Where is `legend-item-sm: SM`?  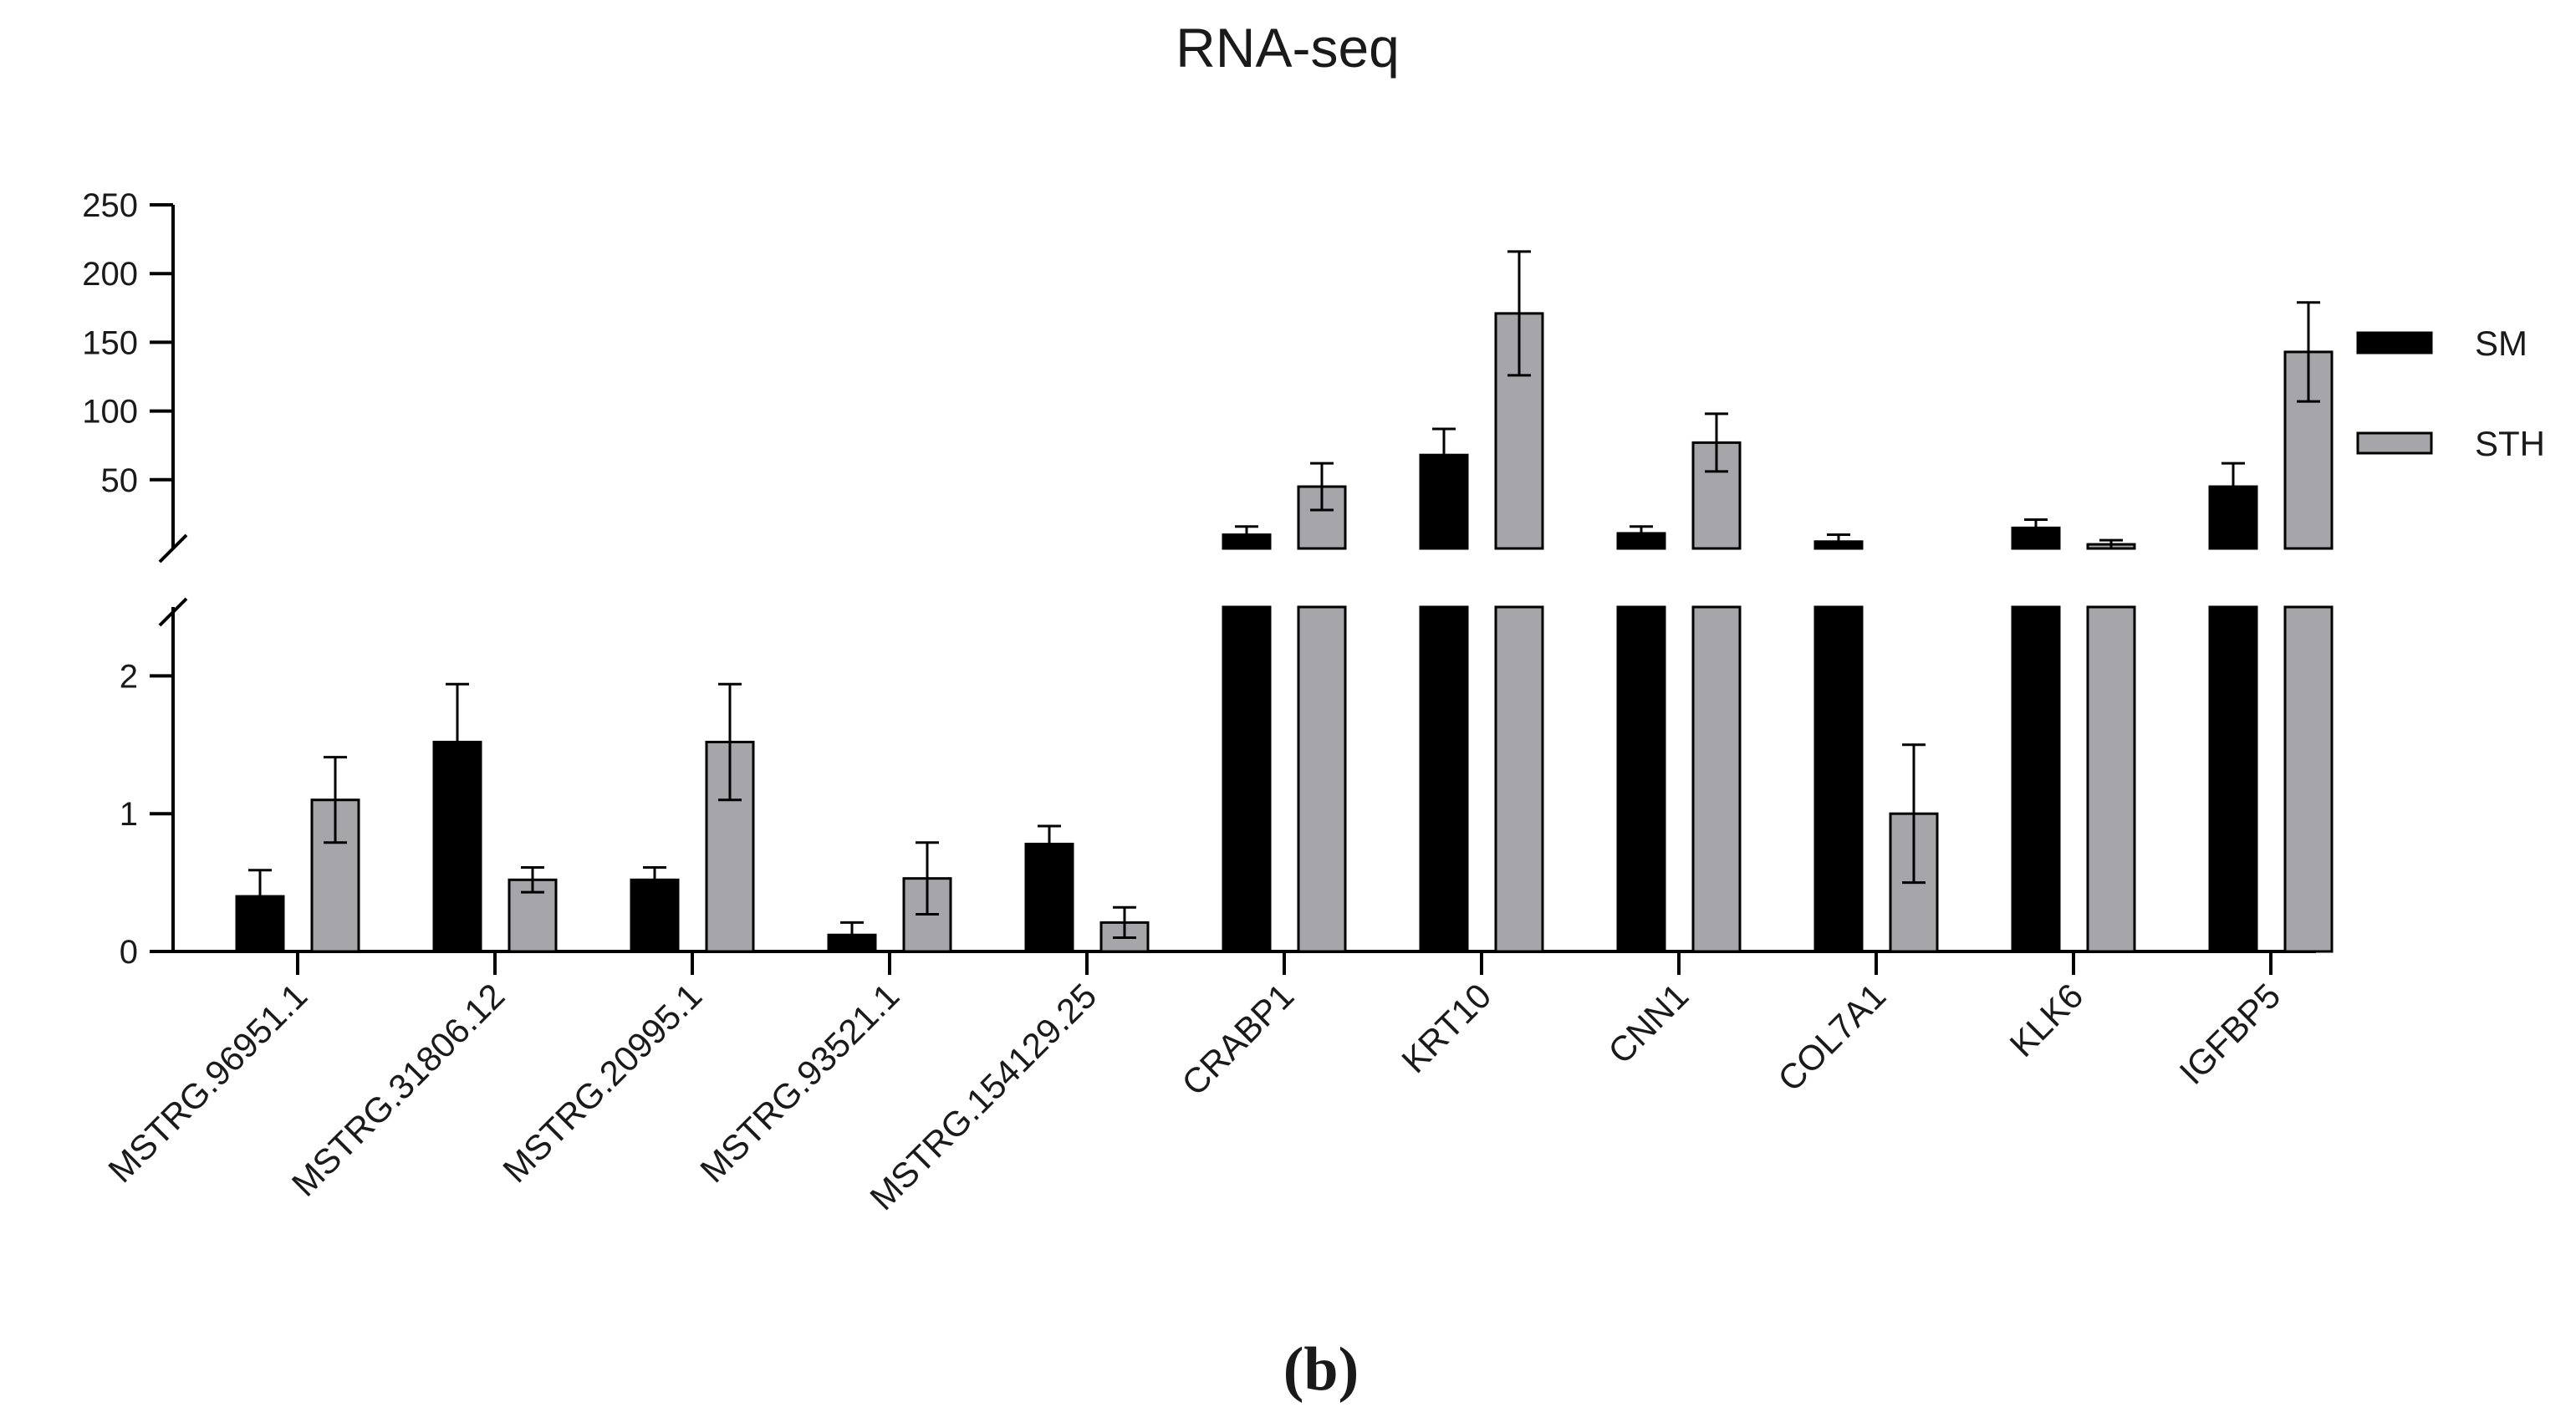
legend-item-sm: SM is located at coordinates (2442, 343).